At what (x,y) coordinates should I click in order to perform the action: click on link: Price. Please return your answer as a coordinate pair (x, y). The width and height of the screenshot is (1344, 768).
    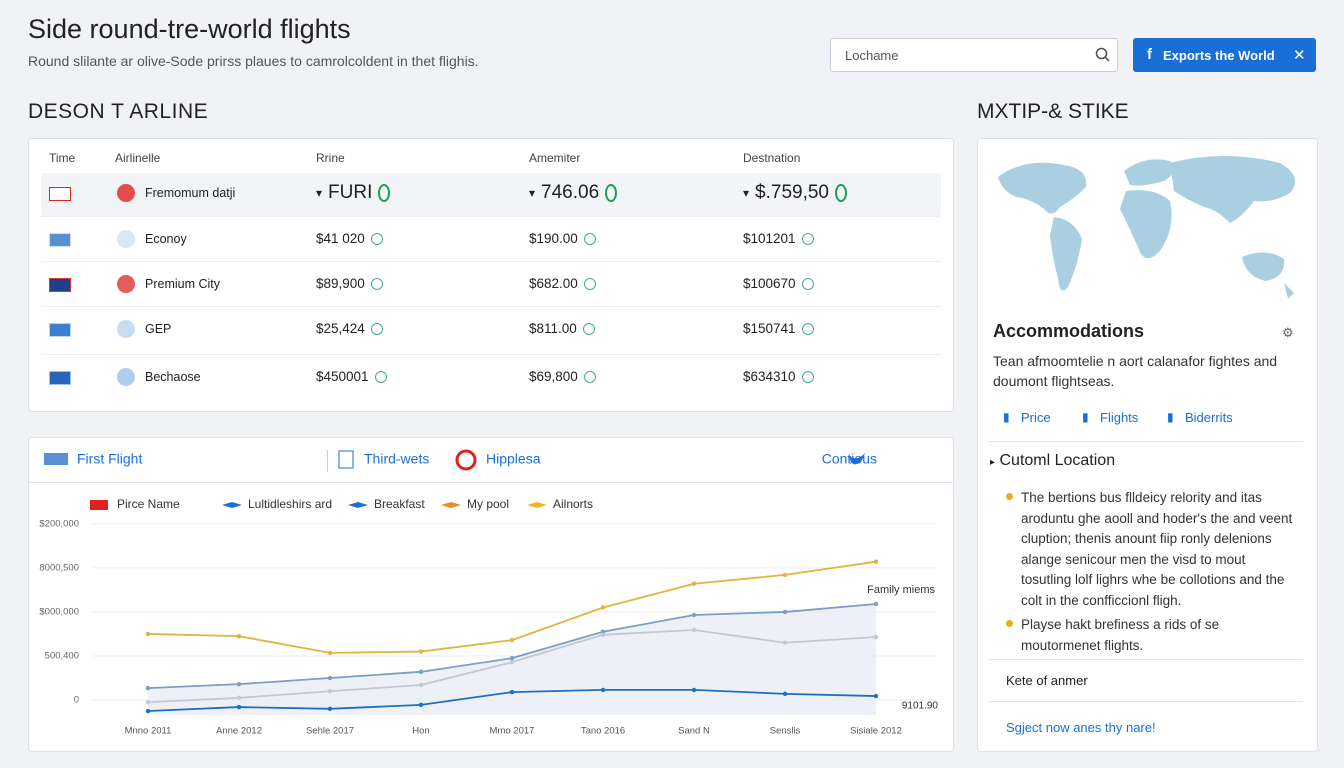
    Looking at the image, I should click on (1036, 417).